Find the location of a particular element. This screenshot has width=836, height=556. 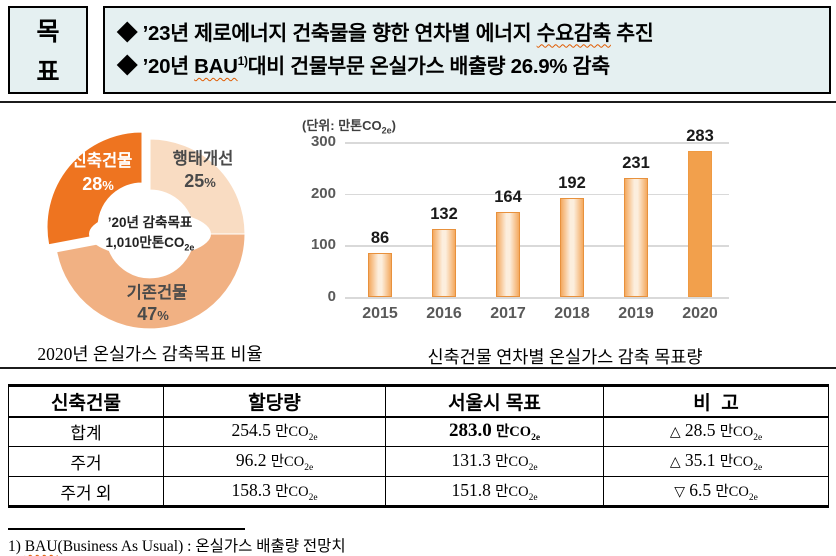

donut-chart-caption: 2020년 온실가스 감축목표 비율 is located at coordinates (150, 354).